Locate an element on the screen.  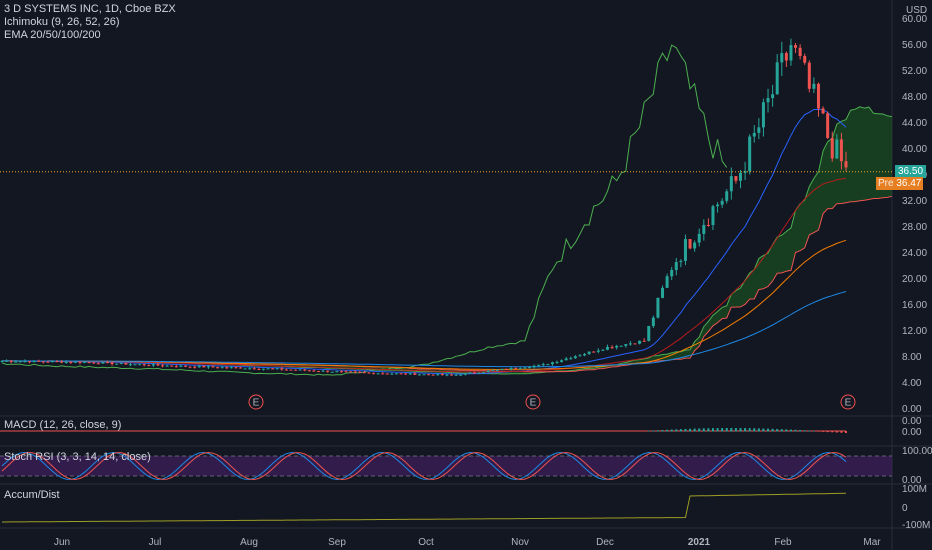
time-label: Feb is located at coordinates (783, 542).